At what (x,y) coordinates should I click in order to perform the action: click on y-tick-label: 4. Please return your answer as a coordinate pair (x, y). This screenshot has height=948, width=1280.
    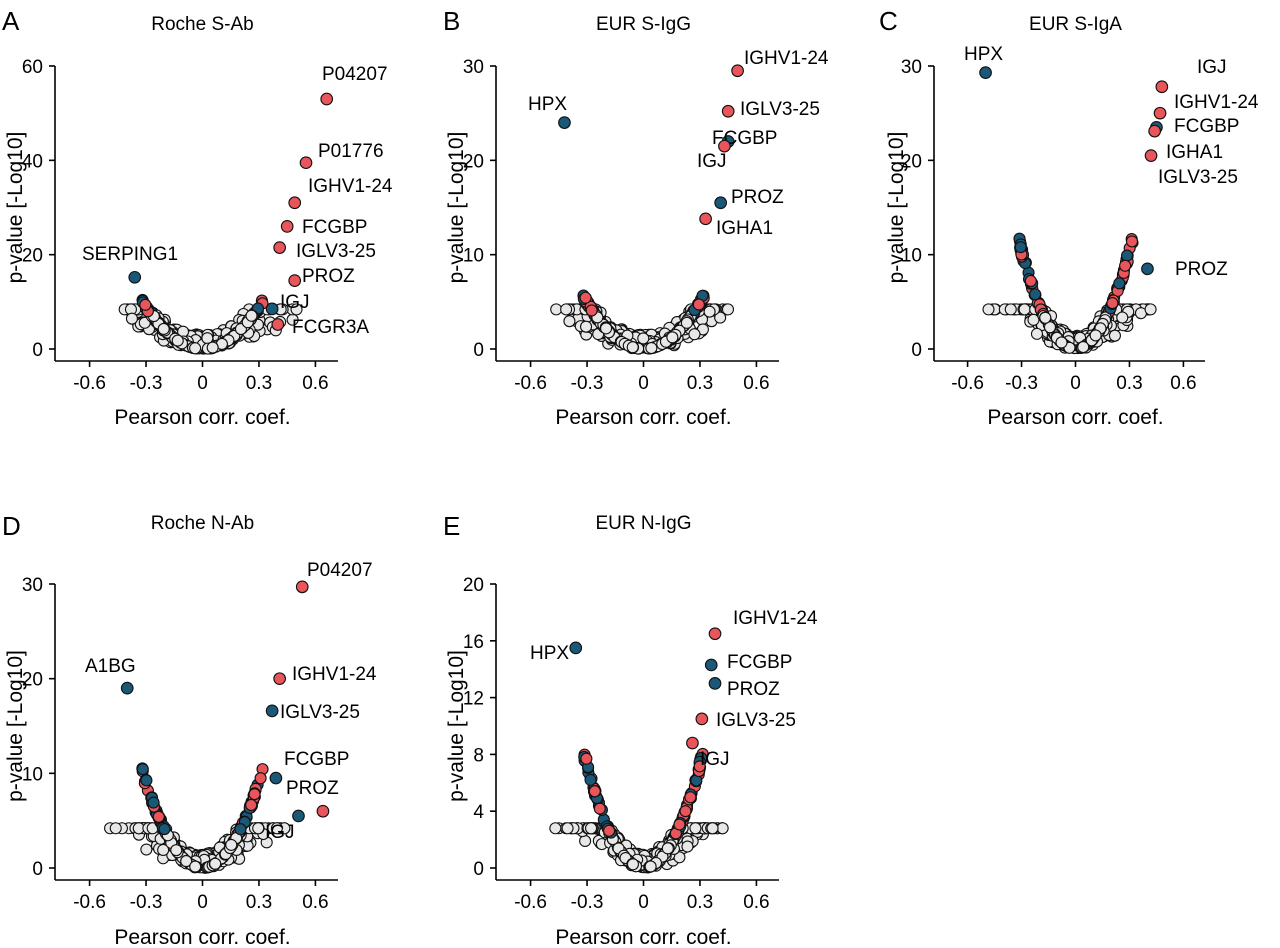
    Looking at the image, I should click on (478, 812).